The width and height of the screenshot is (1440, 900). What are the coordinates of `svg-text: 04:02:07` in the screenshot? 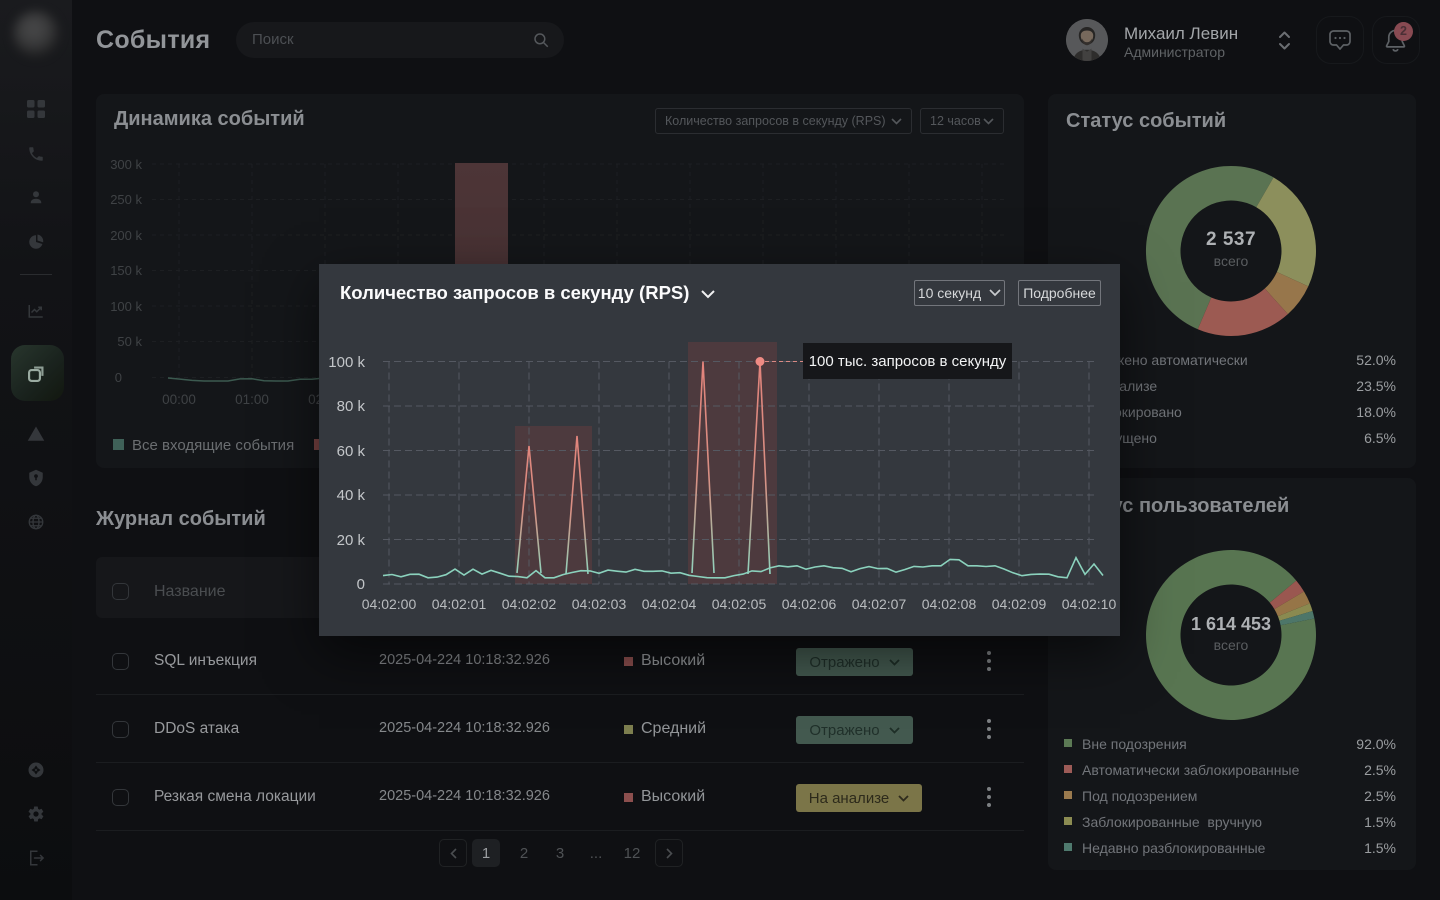 It's located at (879, 604).